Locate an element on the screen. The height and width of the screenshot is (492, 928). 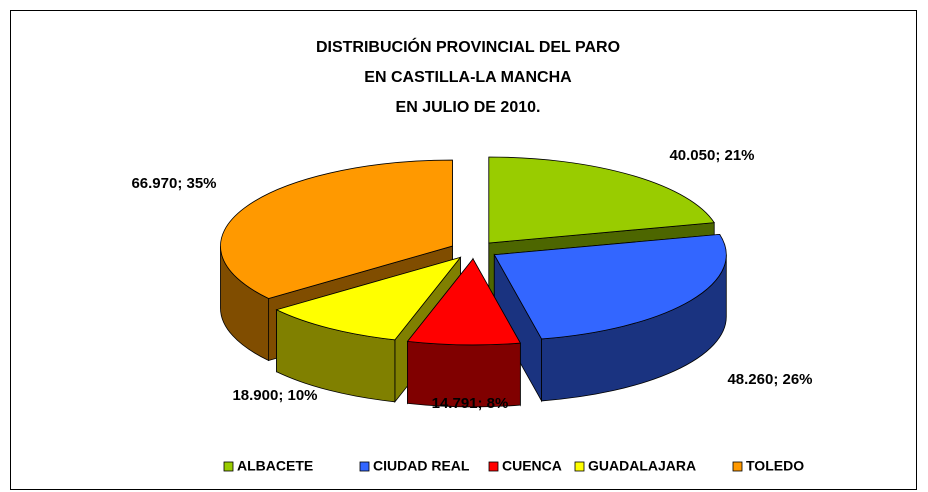
data-label: 18.900; 10% is located at coordinates (274, 395).